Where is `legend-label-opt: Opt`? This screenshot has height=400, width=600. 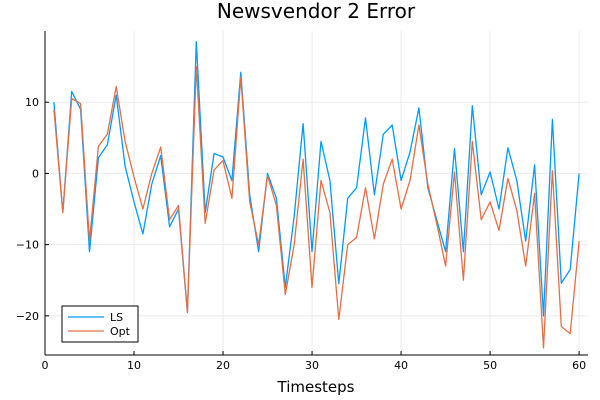
legend-label-opt: Opt is located at coordinates (120, 331).